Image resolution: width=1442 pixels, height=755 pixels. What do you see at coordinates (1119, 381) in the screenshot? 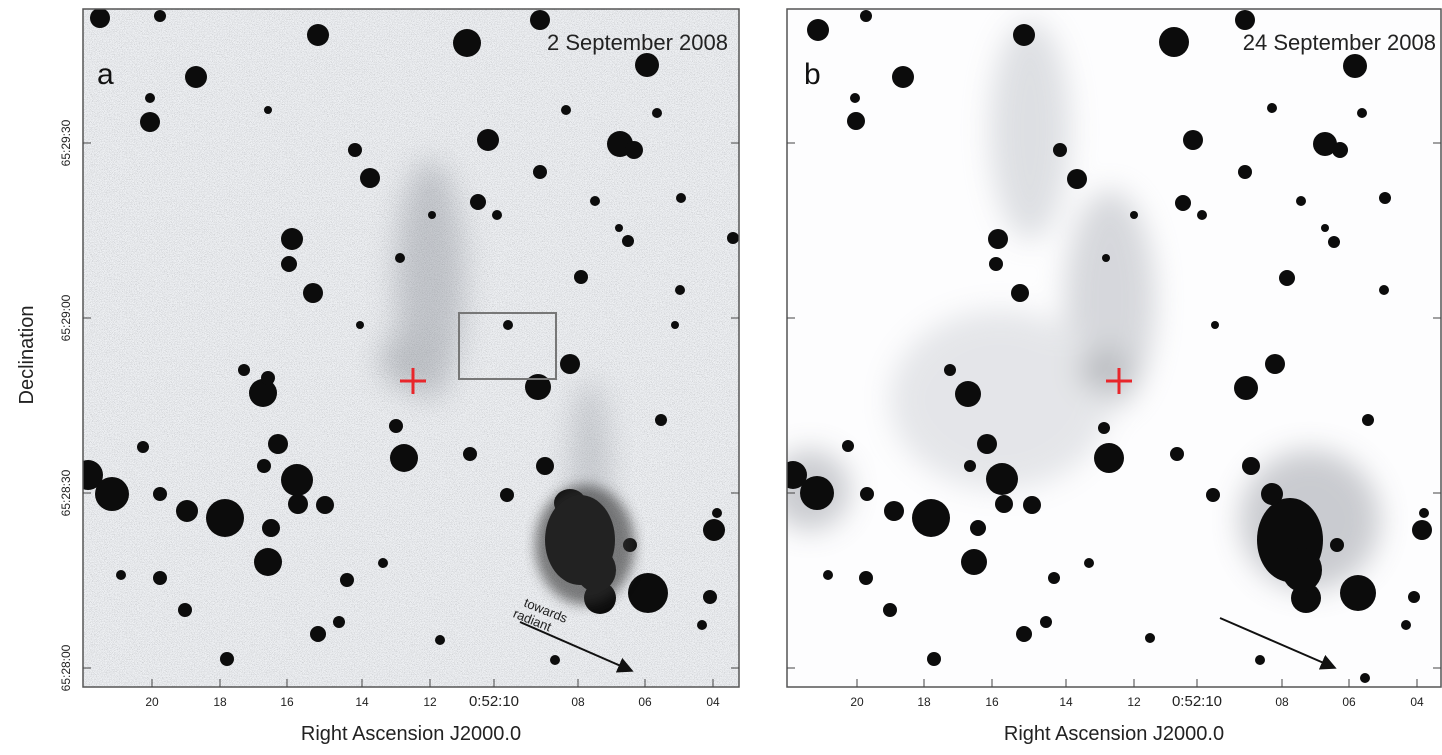
I see `panel-b-target-marker` at bounding box center [1119, 381].